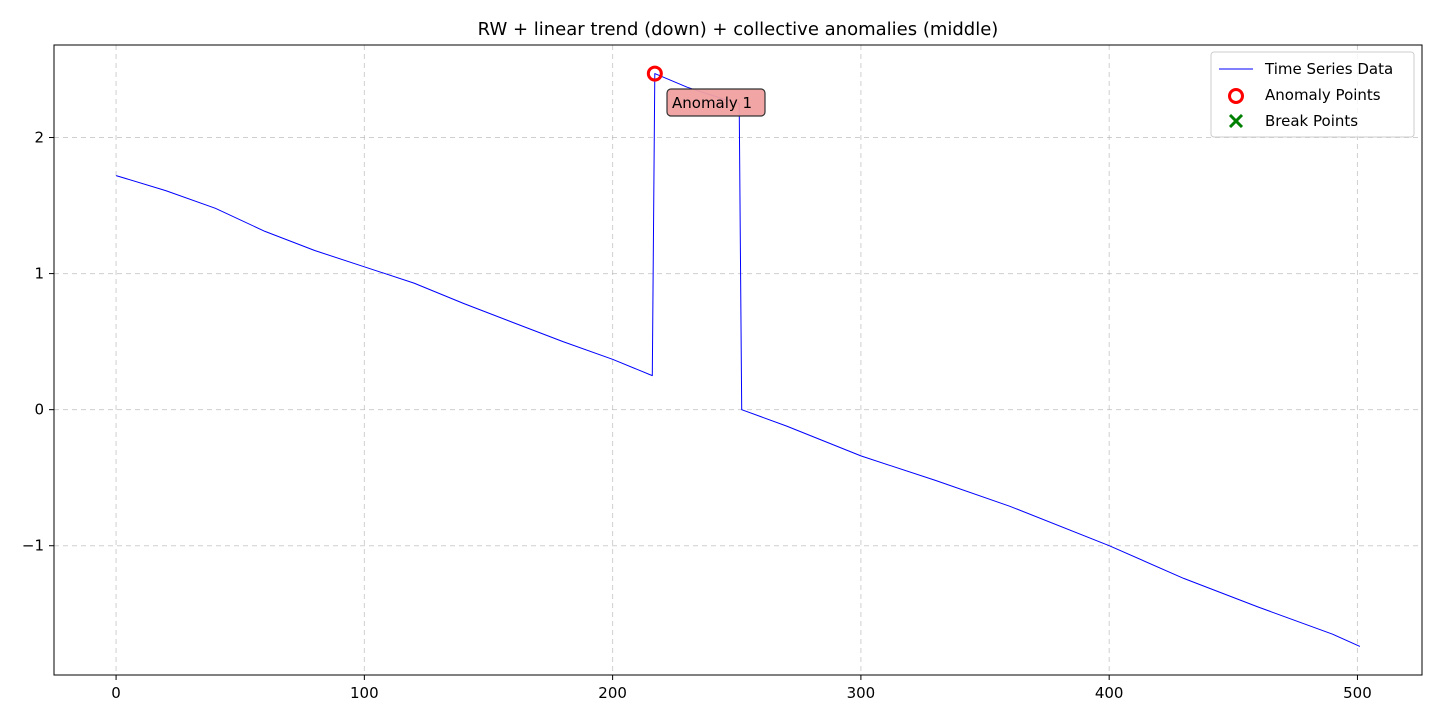 Image resolution: width=1440 pixels, height=720 pixels. I want to click on y-tick-label: −1, so click(33, 546).